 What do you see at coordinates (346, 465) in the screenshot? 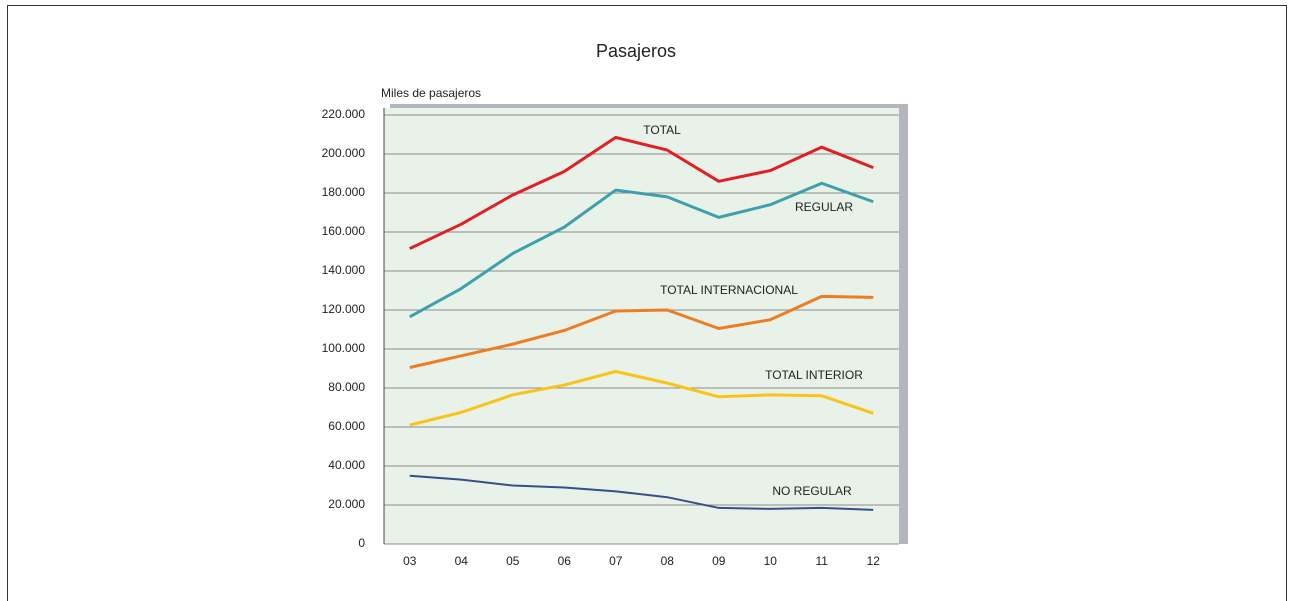
I see `y-tick-label: 40.000` at bounding box center [346, 465].